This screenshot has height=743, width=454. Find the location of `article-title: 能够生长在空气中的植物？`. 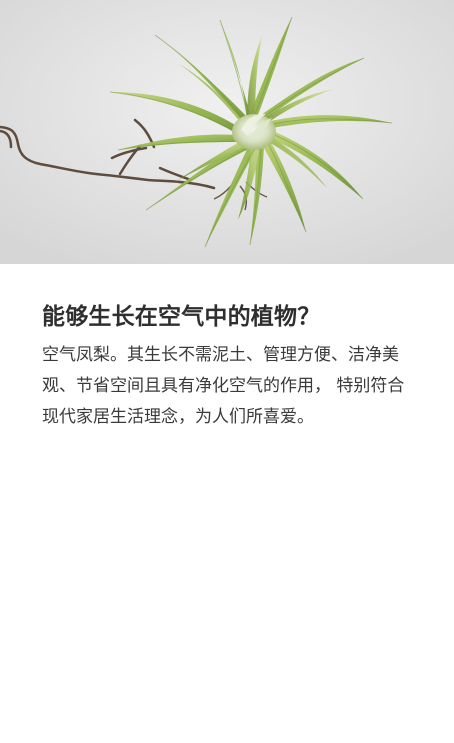

article-title: 能够生长在空气中的植物？ is located at coordinates (181, 317).